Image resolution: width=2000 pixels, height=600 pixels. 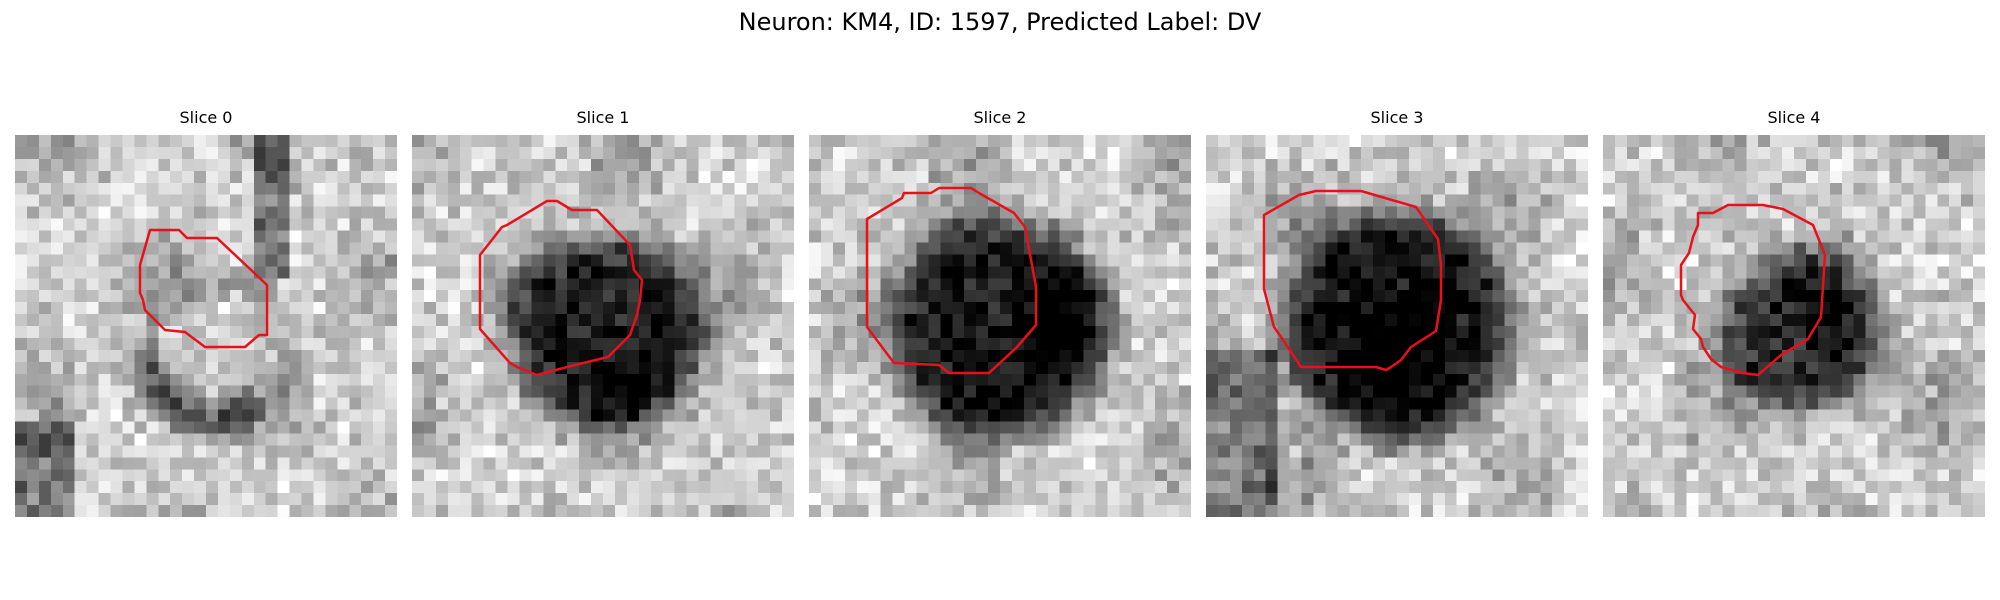 What do you see at coordinates (603, 117) in the screenshot?
I see `slice-title-1: Slice 1` at bounding box center [603, 117].